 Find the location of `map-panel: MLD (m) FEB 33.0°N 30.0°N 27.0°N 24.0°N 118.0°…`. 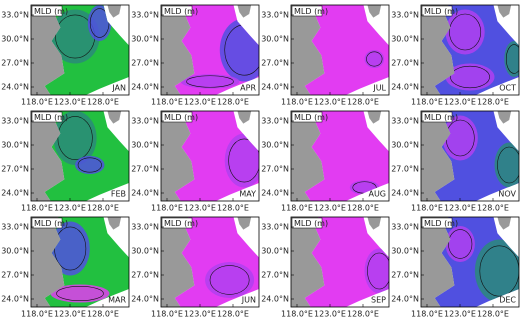

map-panel: MLD (m) FEB 33.0°N 30.0°N 27.0°N 24.0°N 118.0°… is located at coordinates (65, 161).